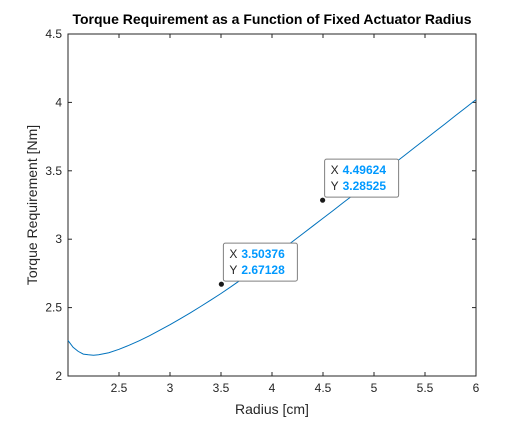 The image size is (528, 422). I want to click on datatip-value: 3.28525, so click(365, 186).